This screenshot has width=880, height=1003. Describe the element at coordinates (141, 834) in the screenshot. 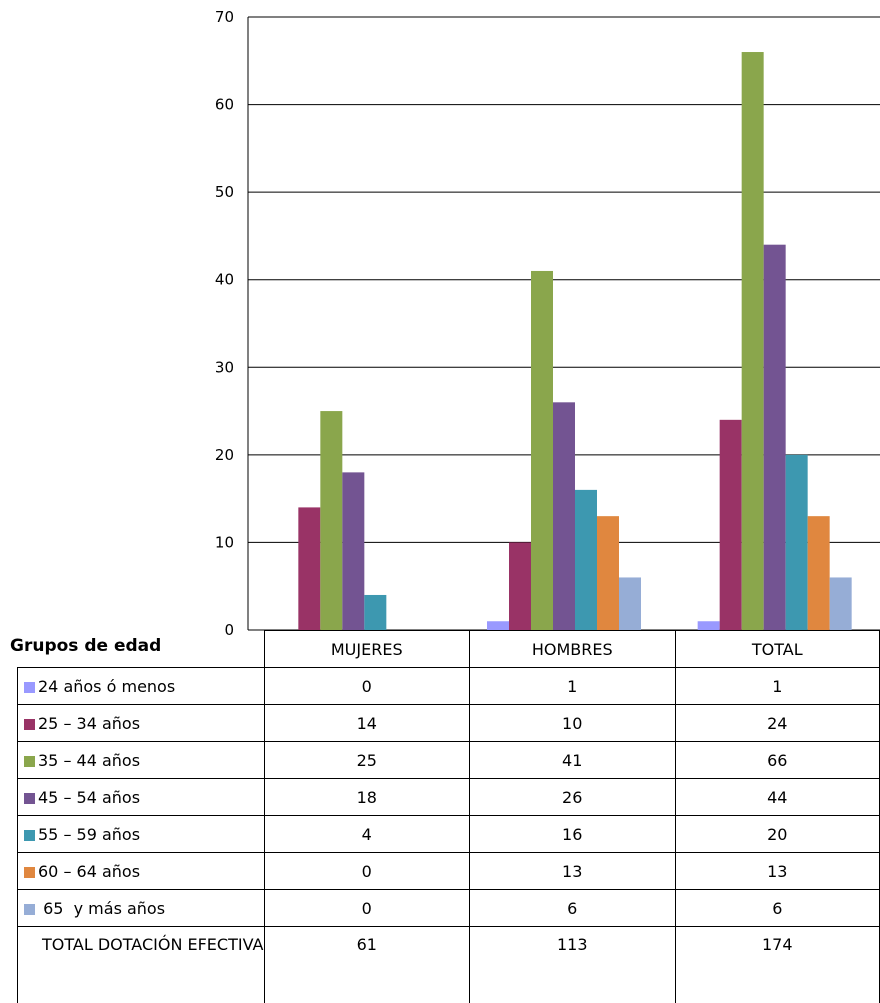

I see `series-label-cell: 55 – 59 años` at that location.